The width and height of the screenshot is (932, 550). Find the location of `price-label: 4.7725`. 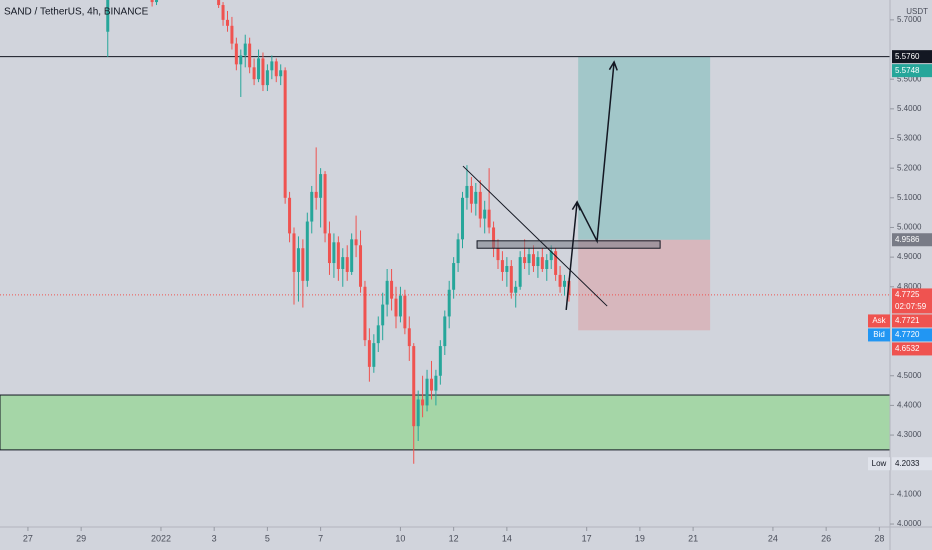

price-label: 4.7725 is located at coordinates (907, 294).